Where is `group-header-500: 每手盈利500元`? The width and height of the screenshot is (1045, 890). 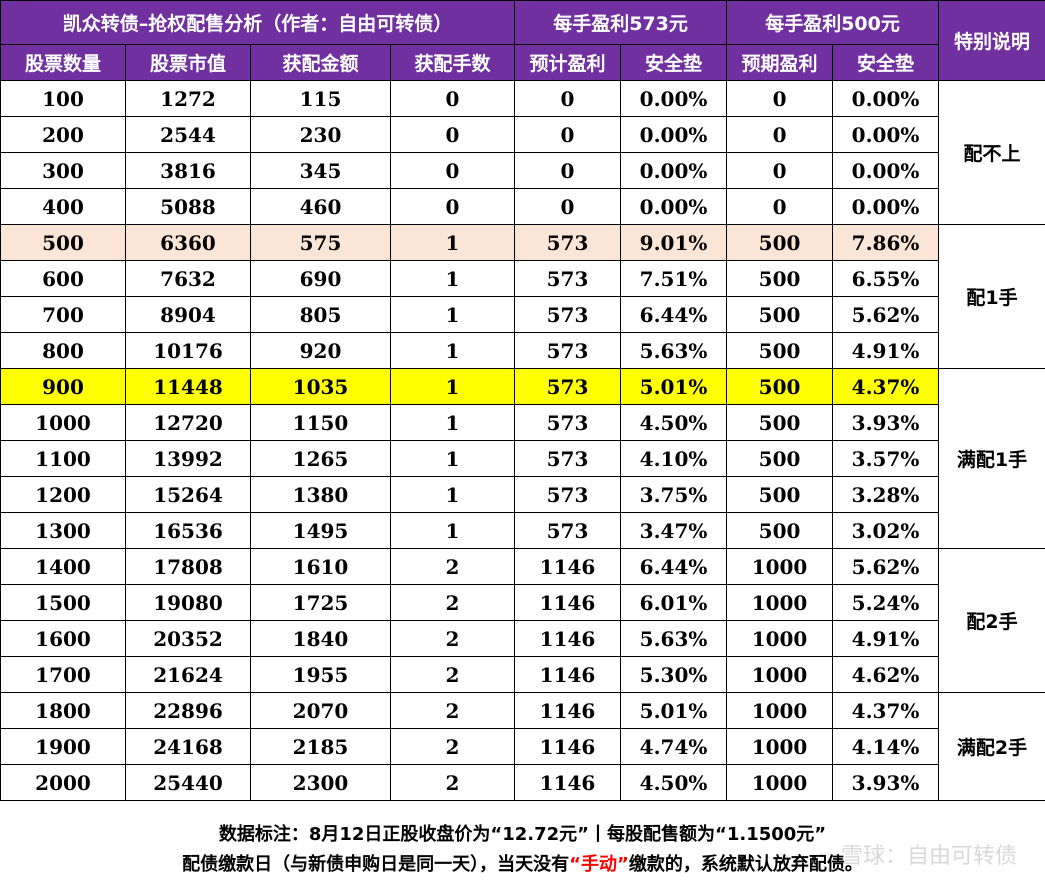
group-header-500: 每手盈利500元 is located at coordinates (833, 22).